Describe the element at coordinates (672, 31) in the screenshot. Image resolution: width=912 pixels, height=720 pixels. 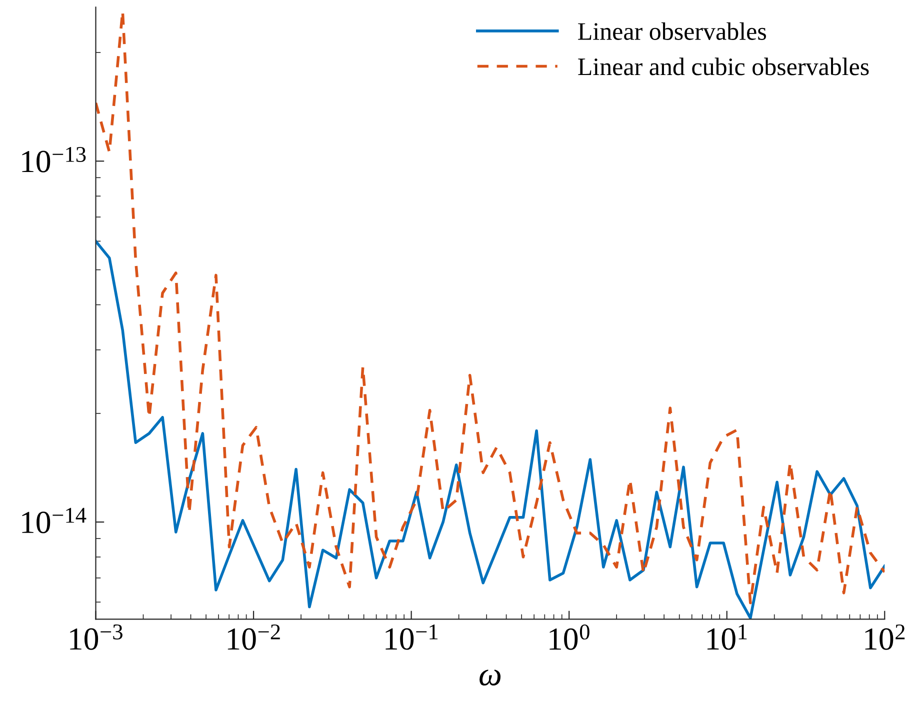
I see `legend-label: Linear observables` at that location.